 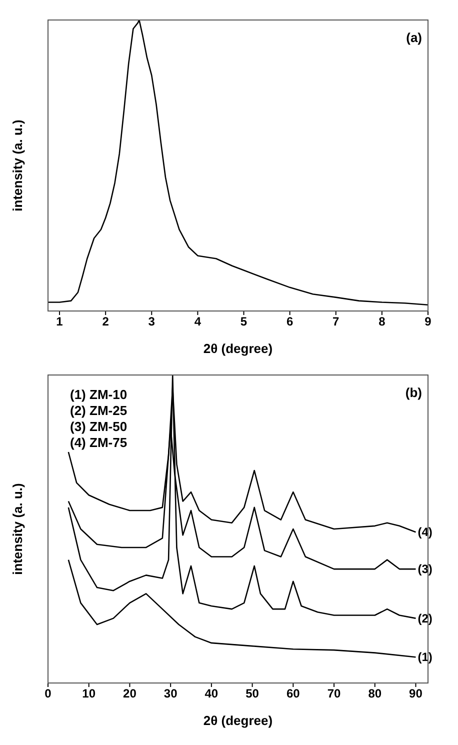 I want to click on x-tick-label: 0, so click(x=48, y=693).